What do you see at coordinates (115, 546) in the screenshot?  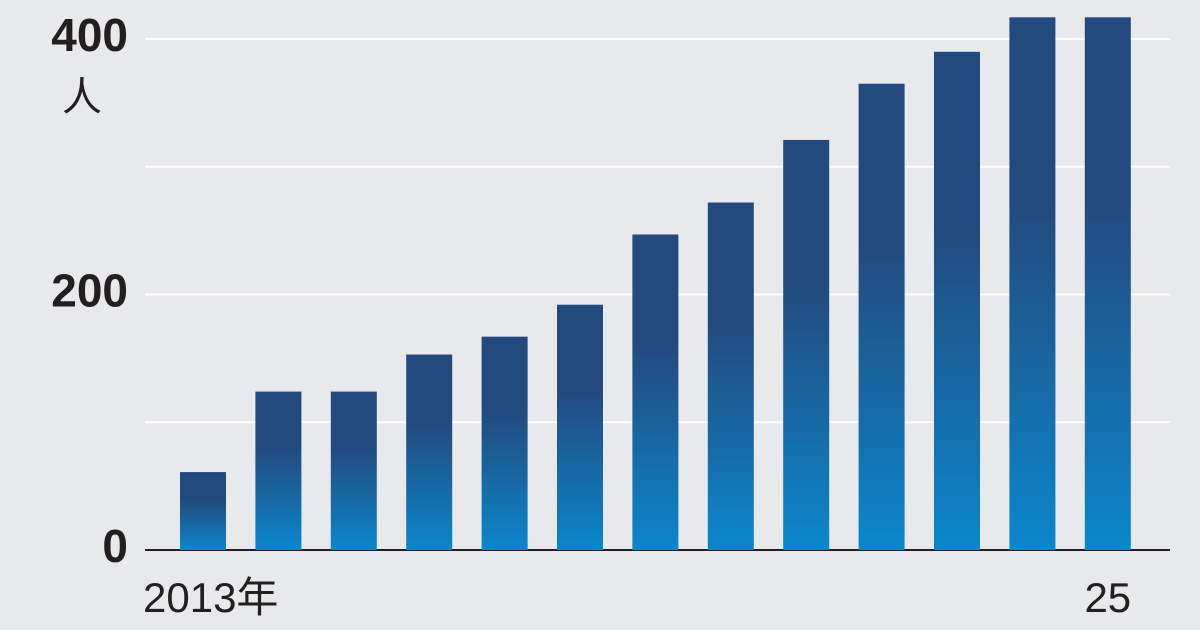 I see `y-tick-label: 0` at bounding box center [115, 546].